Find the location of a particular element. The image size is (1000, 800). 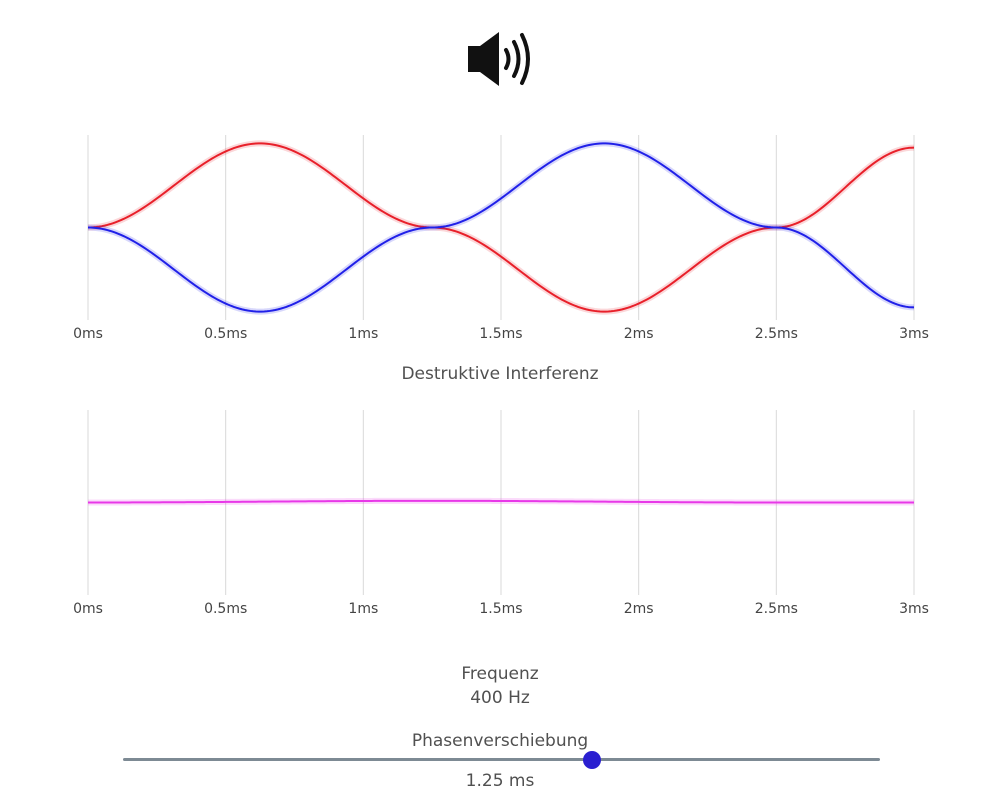

waves-tick-label: 2ms is located at coordinates (639, 334).